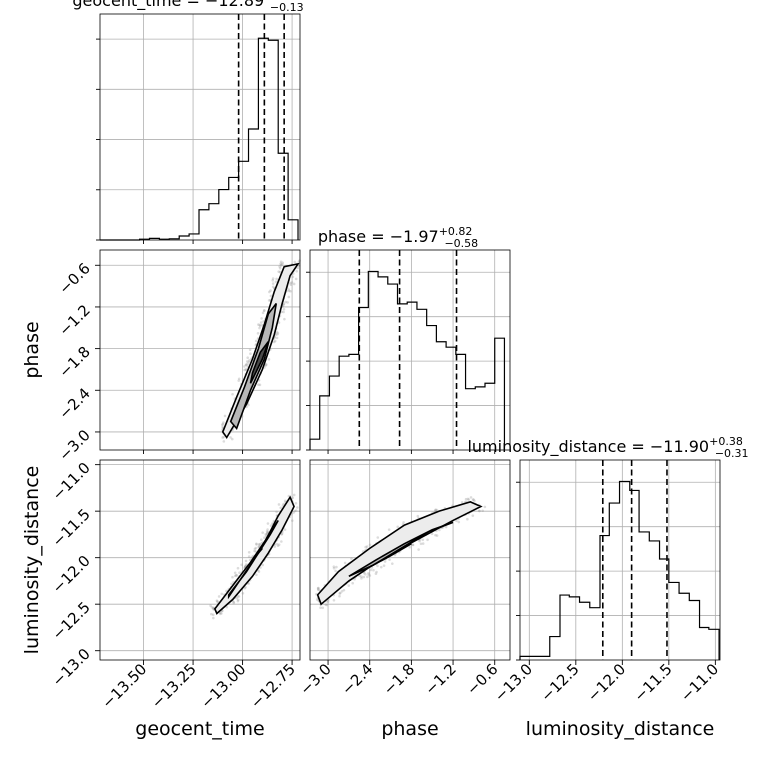  Describe the element at coordinates (410, 560) in the screenshot. I see `panel-frame-phase-vs-luminosity_distance` at that location.